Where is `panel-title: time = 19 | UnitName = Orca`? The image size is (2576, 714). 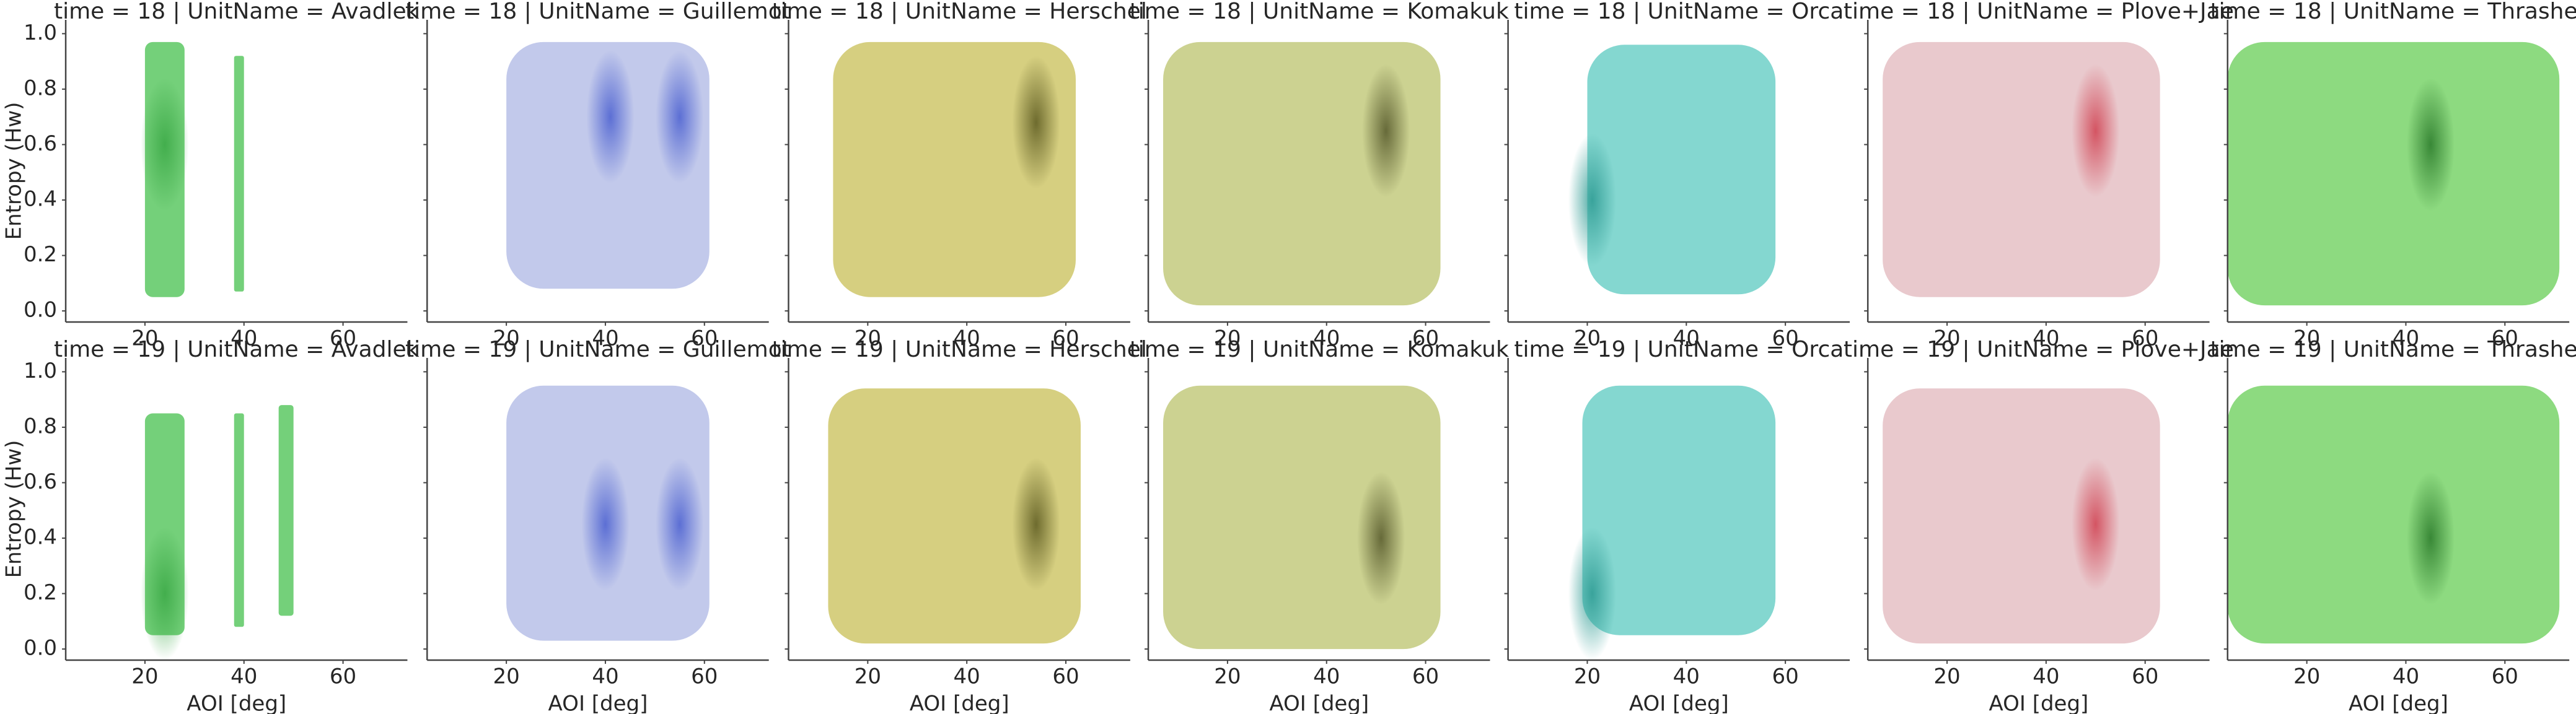
panel-title: time = 19 | UnitName = Orca is located at coordinates (1679, 349).